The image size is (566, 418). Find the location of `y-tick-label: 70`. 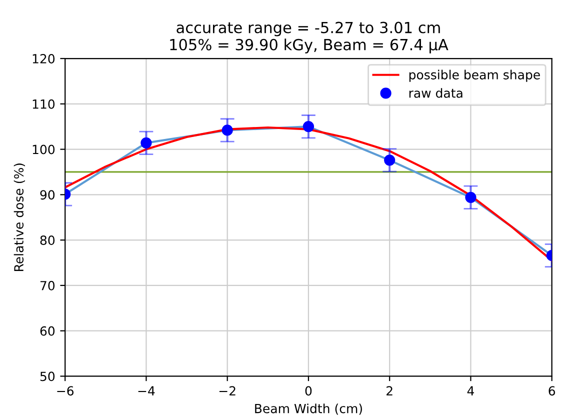

y-tick-label: 70 is located at coordinates (47, 285).